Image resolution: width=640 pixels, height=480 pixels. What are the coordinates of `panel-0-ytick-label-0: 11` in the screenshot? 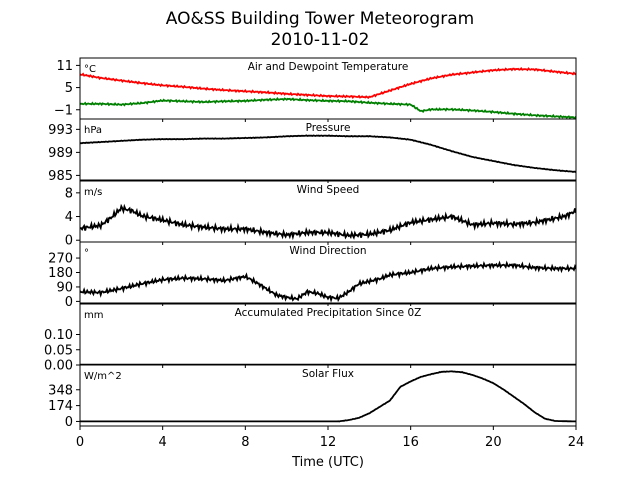 It's located at (64, 66).